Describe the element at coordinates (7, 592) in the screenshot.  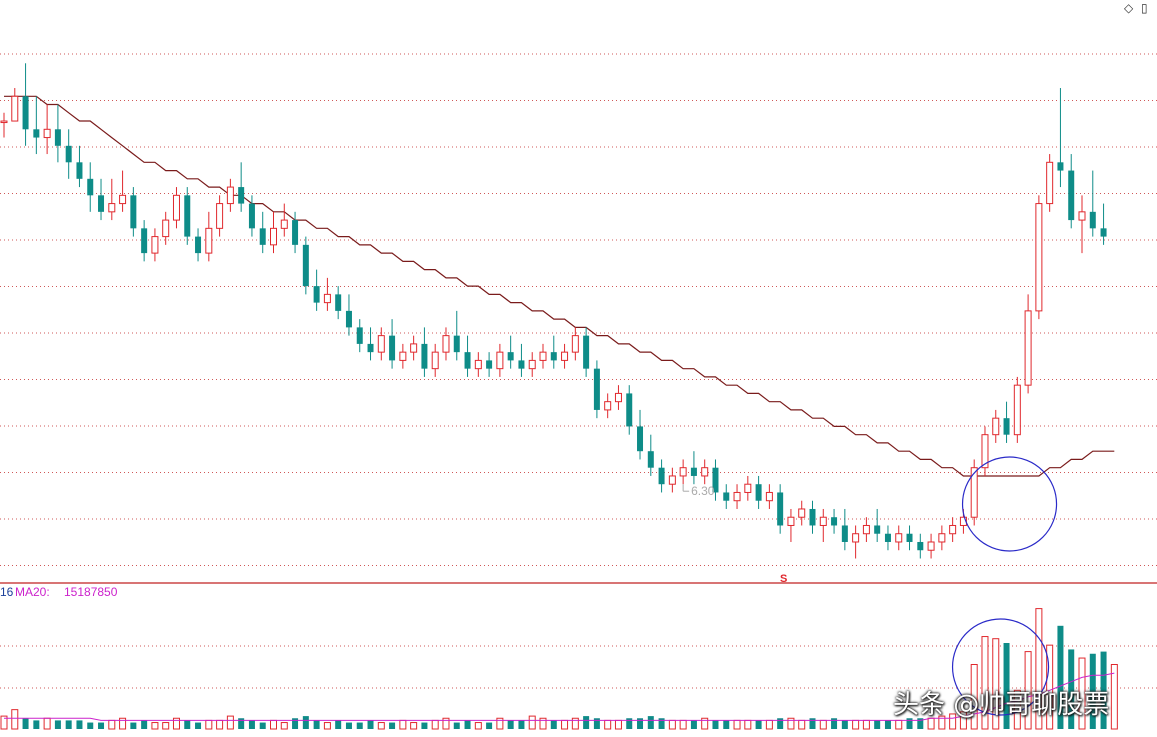
I see `volume-indicator-prefix: 16` at that location.